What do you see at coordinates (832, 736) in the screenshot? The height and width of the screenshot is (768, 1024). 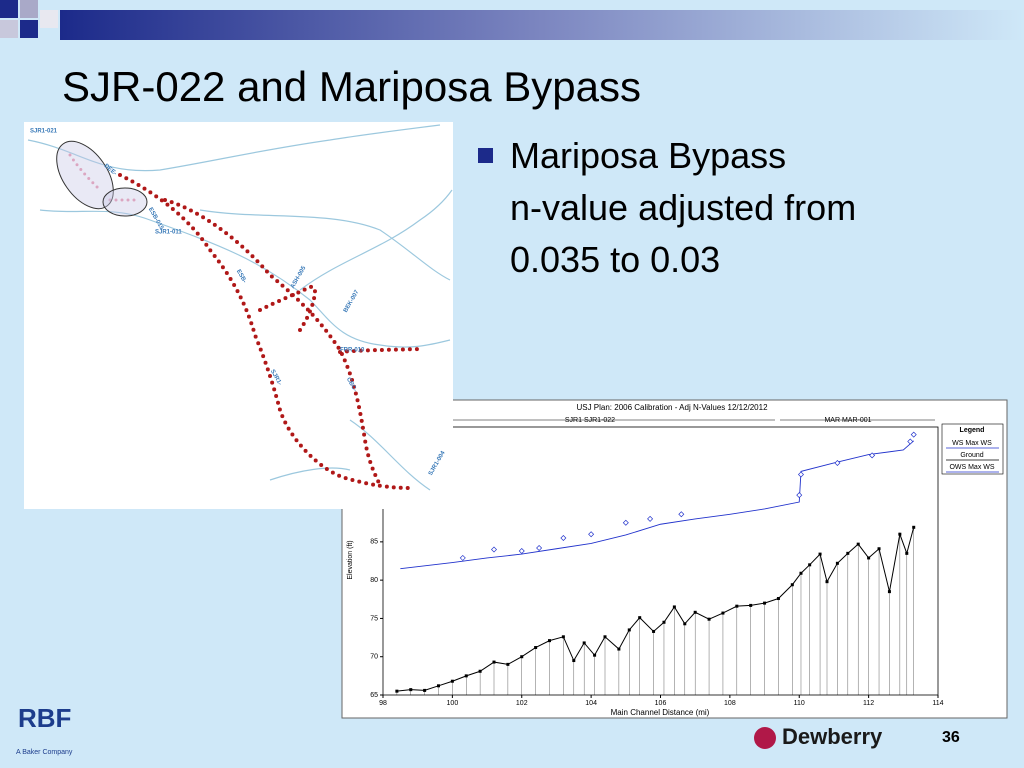 I see `dewberry-logo: Dewberry` at bounding box center [832, 736].